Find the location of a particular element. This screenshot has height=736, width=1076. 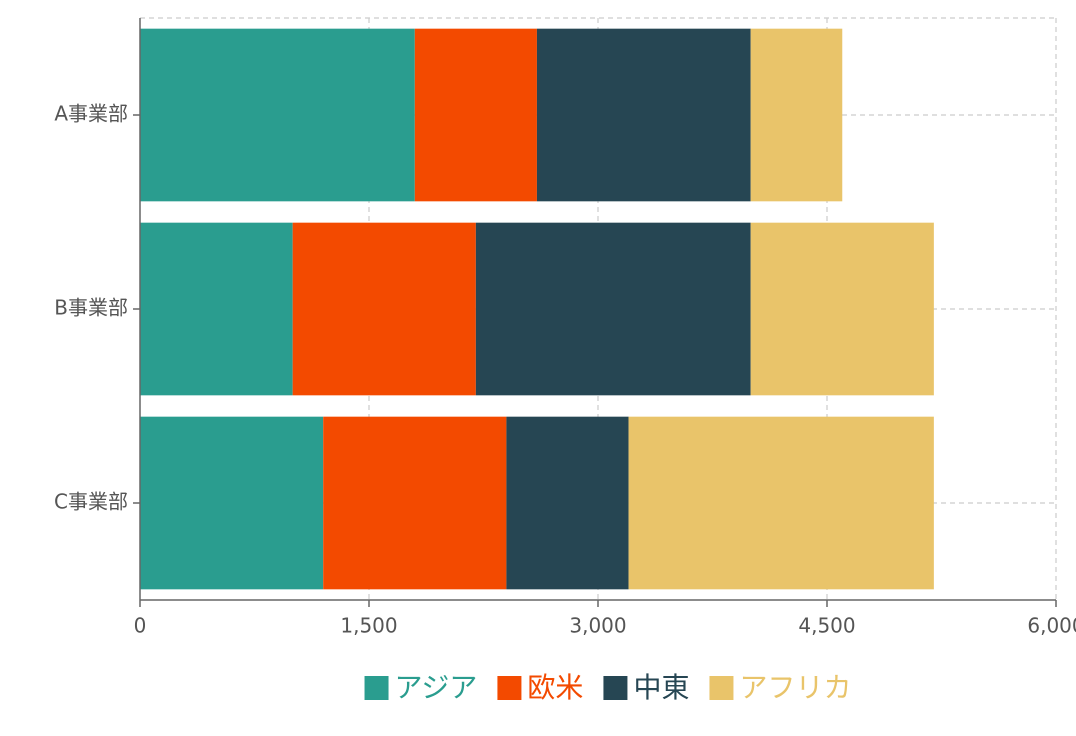

y-tick-label: C事業部 is located at coordinates (91, 502).